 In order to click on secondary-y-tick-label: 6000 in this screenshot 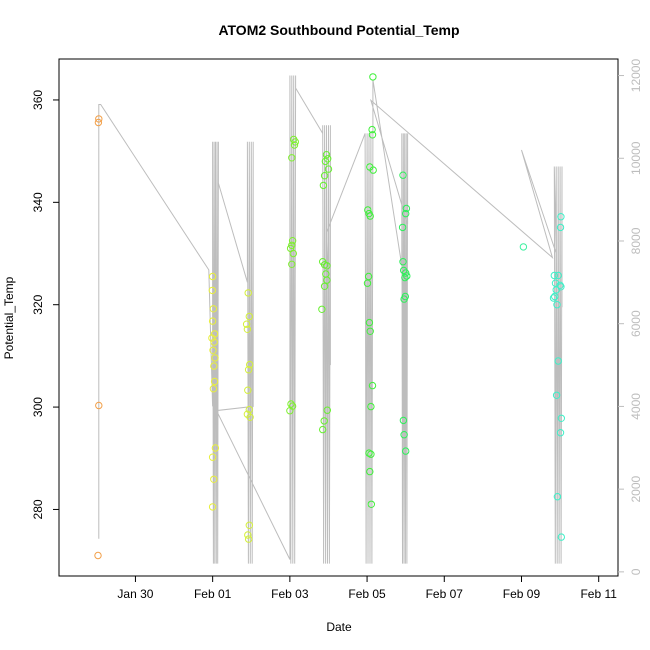, I will do `click(636, 323)`.